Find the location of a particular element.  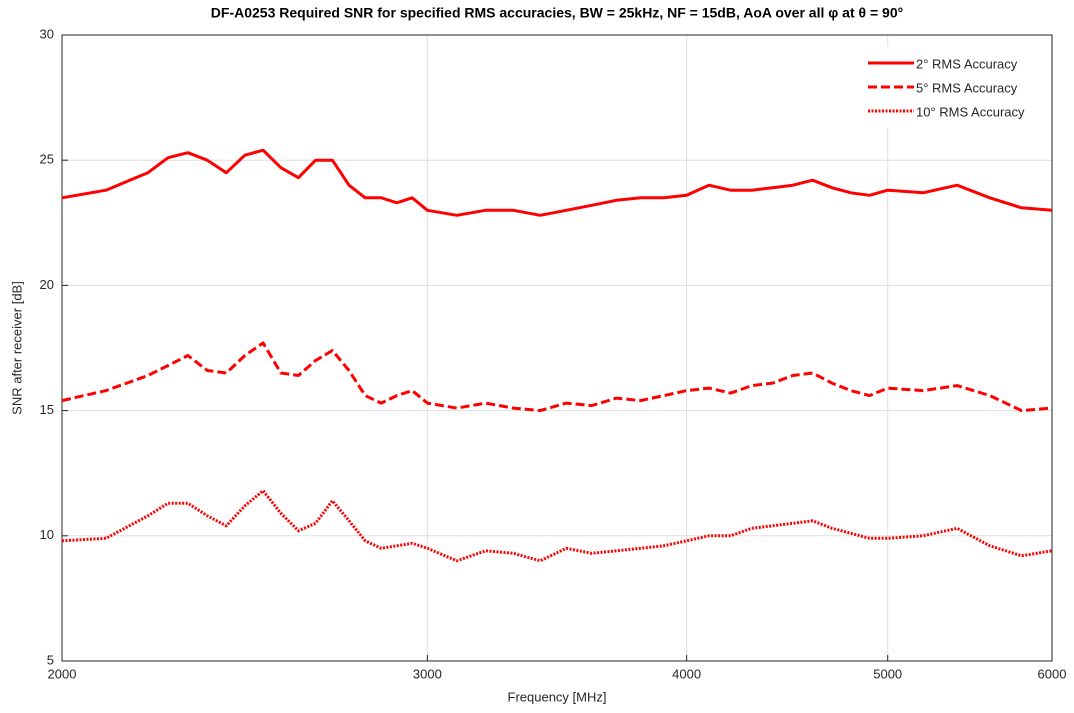

x-tick-label: 2000 is located at coordinates (62, 673).